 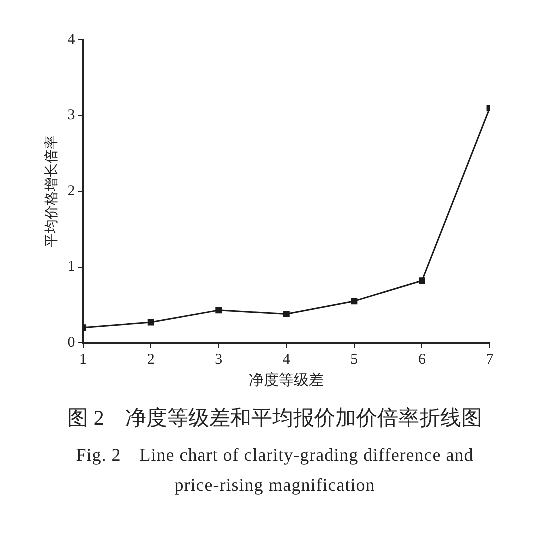 I want to click on y-tick-label: 3, so click(x=72, y=116).